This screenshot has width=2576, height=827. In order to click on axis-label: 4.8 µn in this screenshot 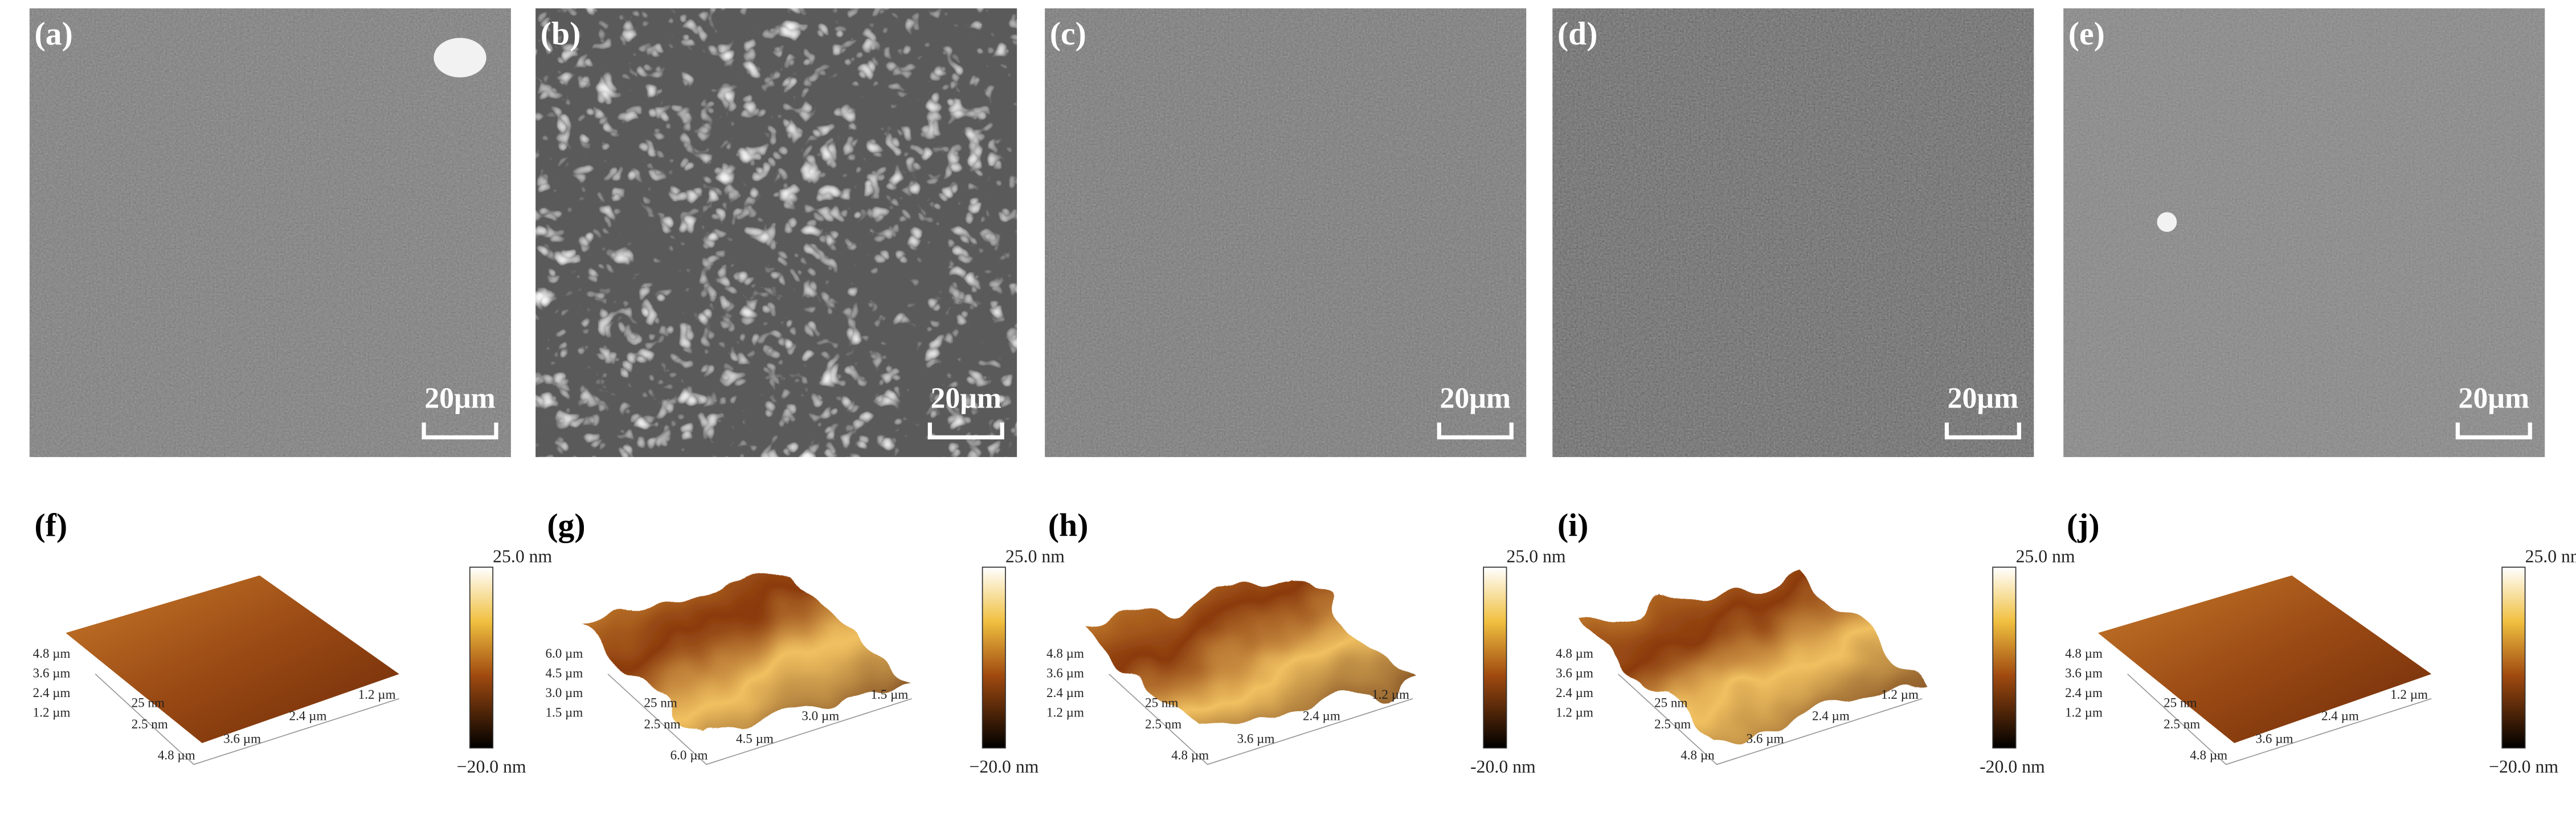, I will do `click(1697, 755)`.